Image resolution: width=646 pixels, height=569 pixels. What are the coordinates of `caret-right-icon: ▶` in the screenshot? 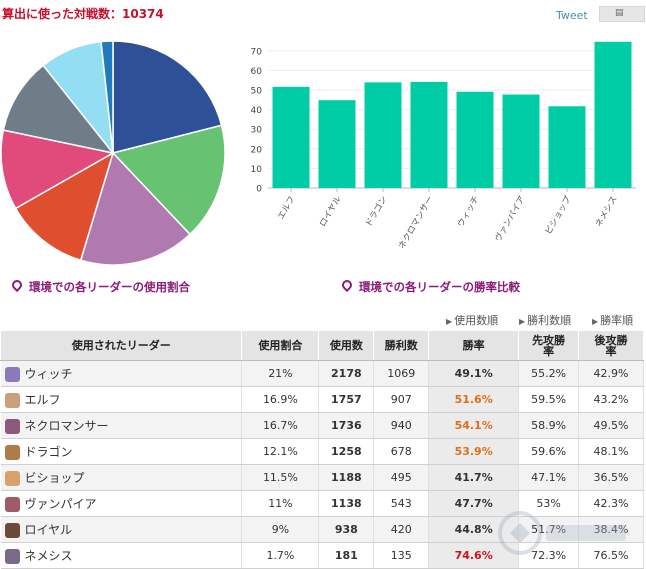 It's located at (595, 321).